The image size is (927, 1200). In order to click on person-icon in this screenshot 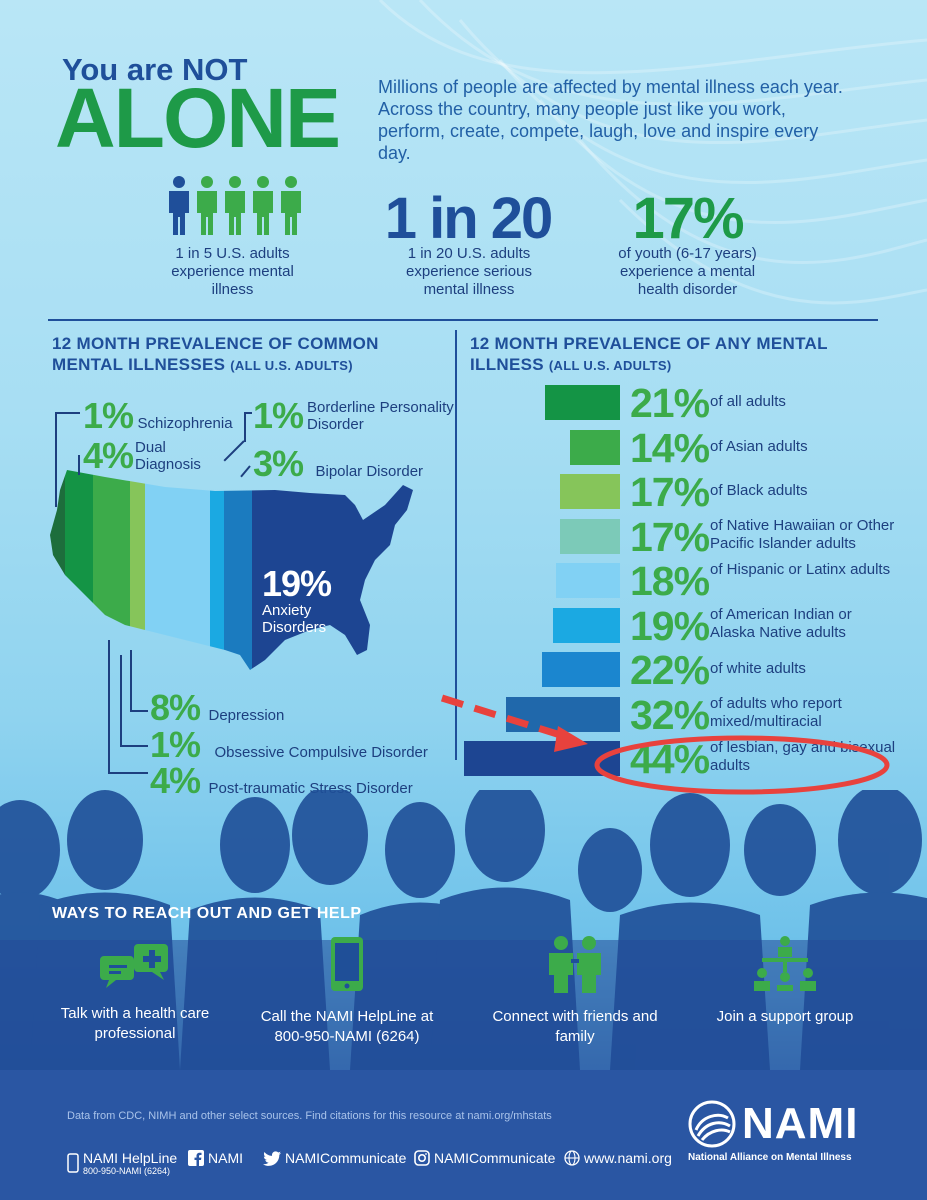, I will do `click(179, 205)`.